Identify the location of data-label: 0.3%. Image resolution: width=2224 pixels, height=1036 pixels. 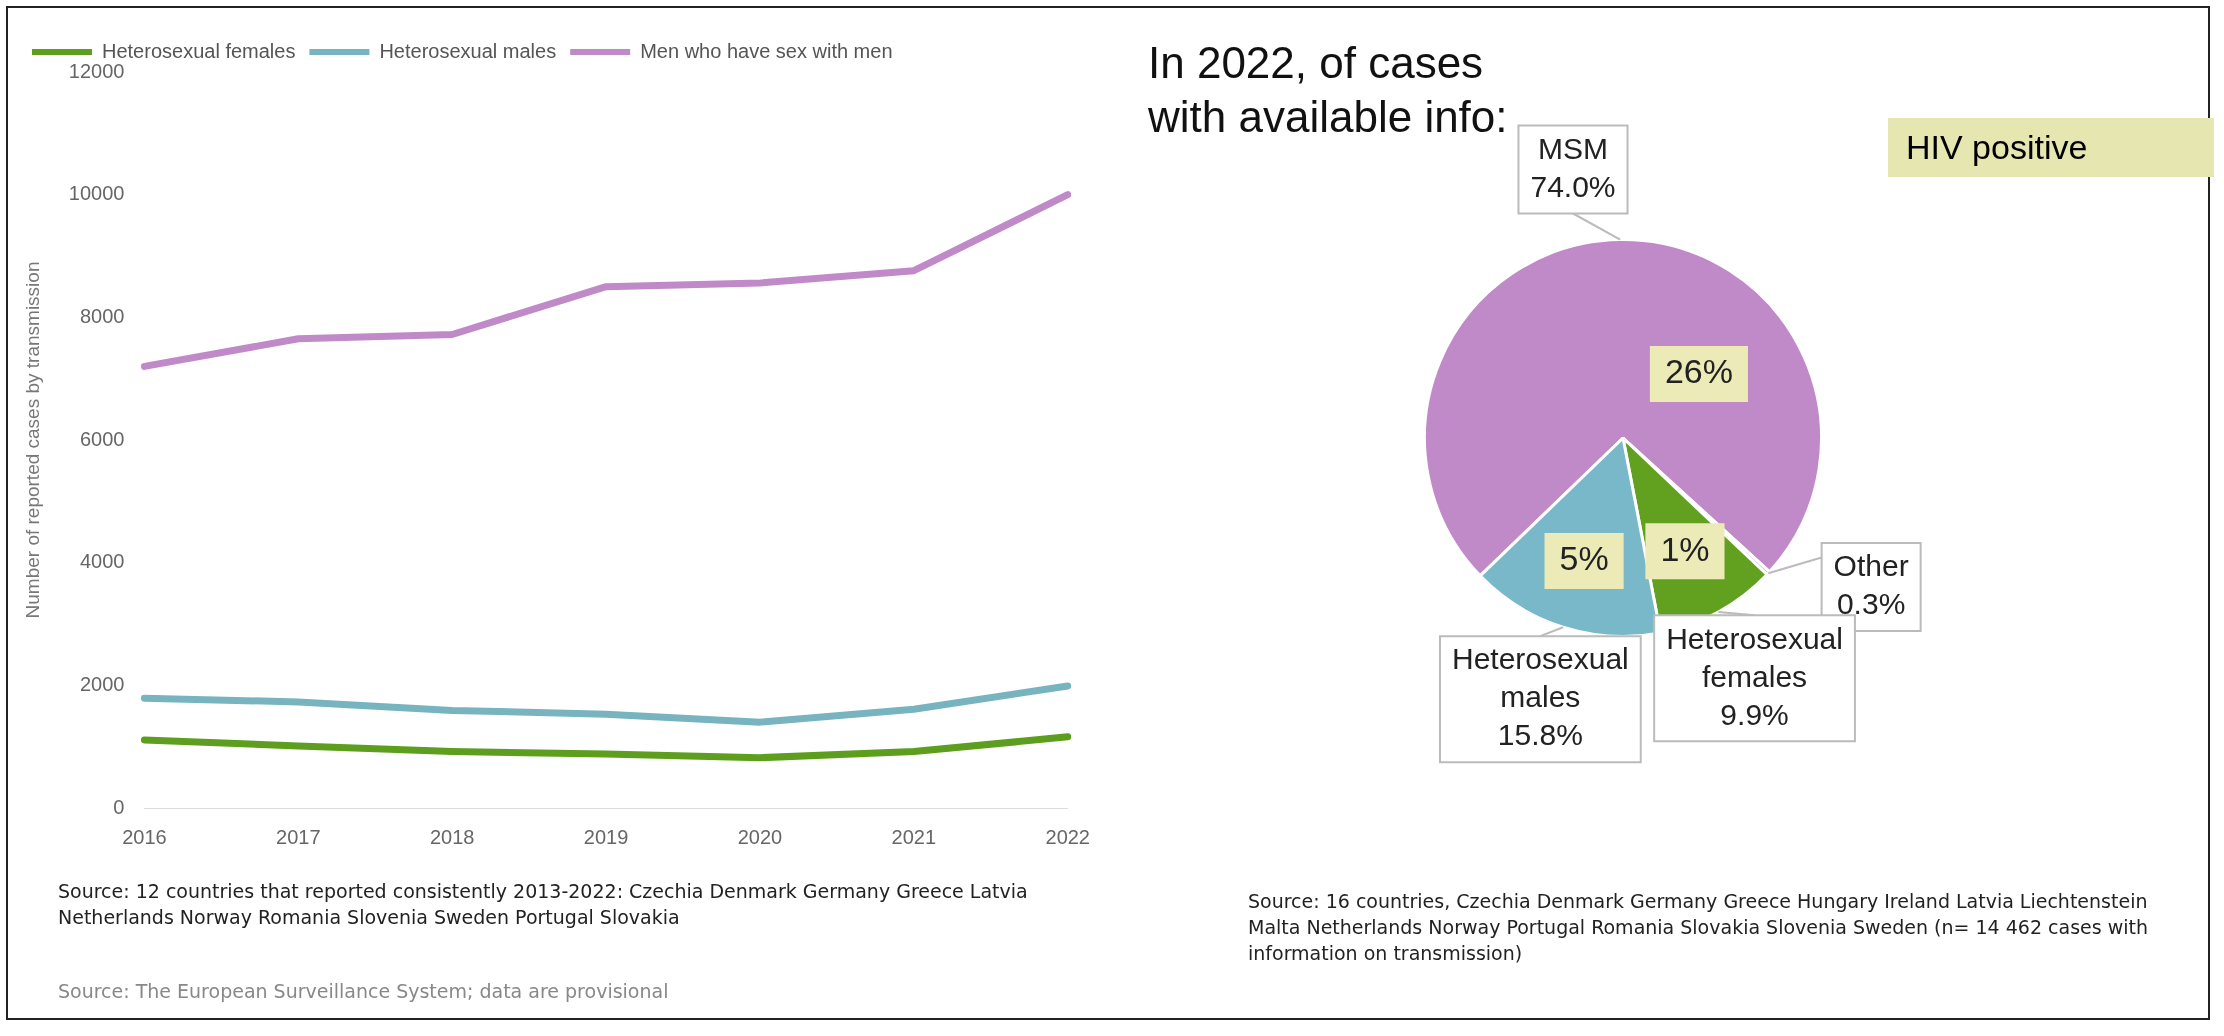
(1871, 604).